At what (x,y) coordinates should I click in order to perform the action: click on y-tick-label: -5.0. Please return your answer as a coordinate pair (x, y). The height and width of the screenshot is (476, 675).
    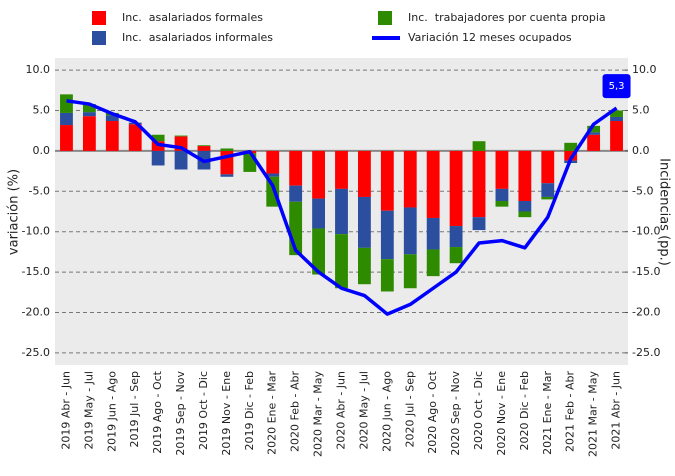
    Looking at the image, I should click on (39, 190).